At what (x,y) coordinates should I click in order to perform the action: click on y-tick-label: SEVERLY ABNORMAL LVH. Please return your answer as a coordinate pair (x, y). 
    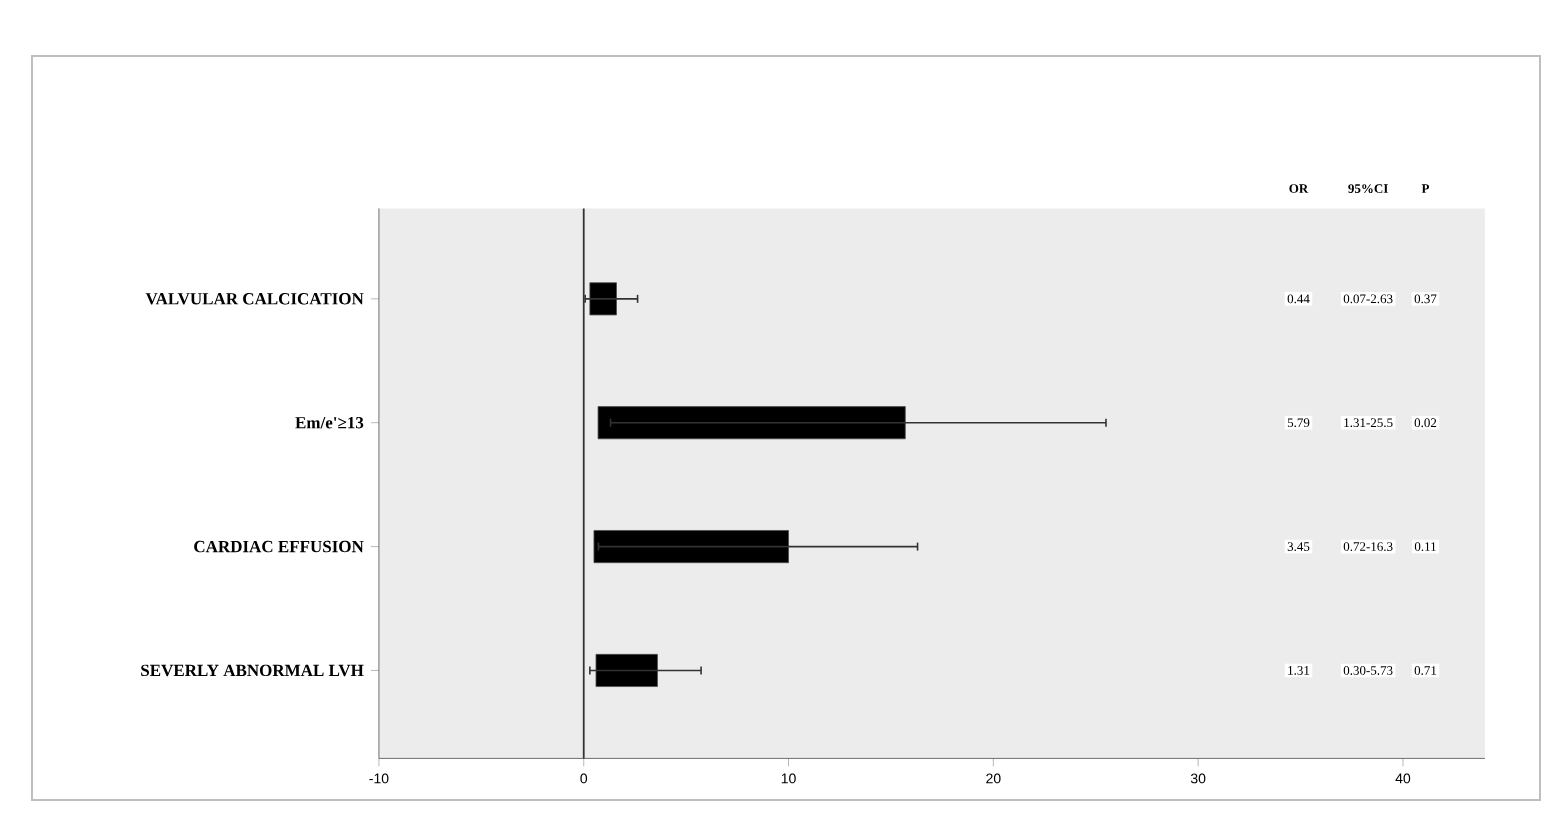
    Looking at the image, I should click on (252, 670).